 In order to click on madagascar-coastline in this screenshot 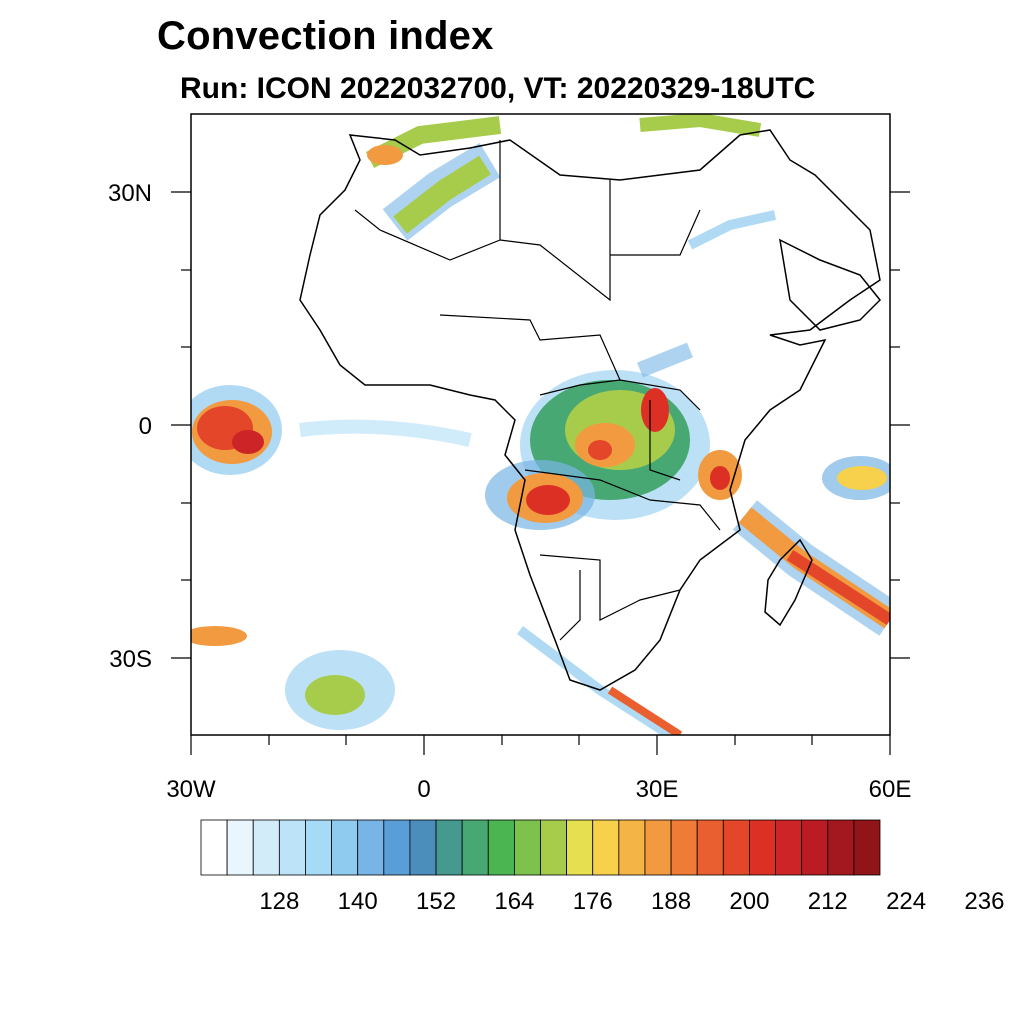, I will do `click(788, 582)`.